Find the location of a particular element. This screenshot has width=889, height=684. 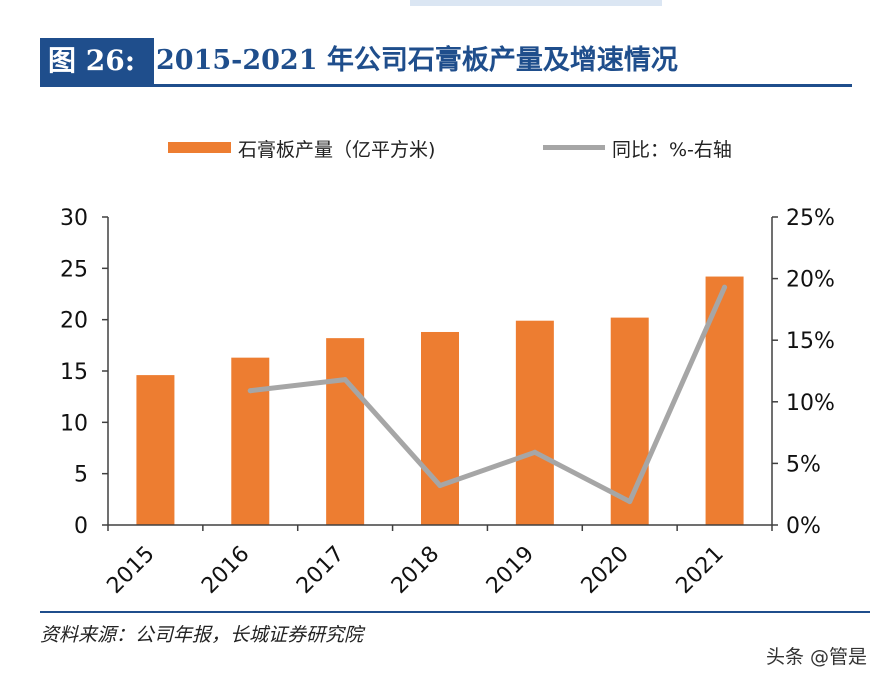

growth-point-2020 is located at coordinates (630, 502).